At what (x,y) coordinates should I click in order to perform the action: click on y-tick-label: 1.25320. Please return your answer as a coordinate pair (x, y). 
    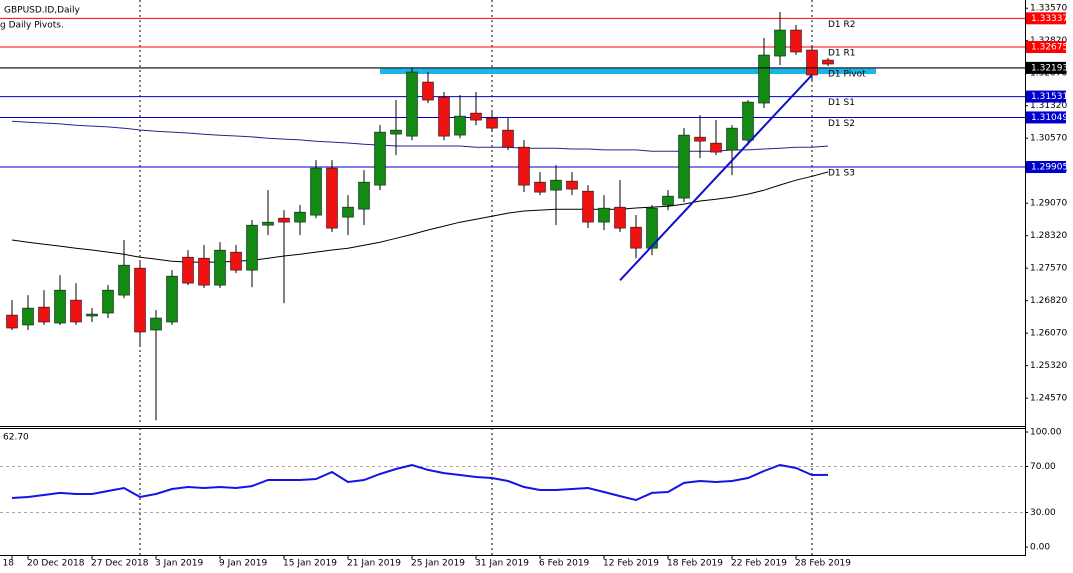
    Looking at the image, I should click on (1048, 366).